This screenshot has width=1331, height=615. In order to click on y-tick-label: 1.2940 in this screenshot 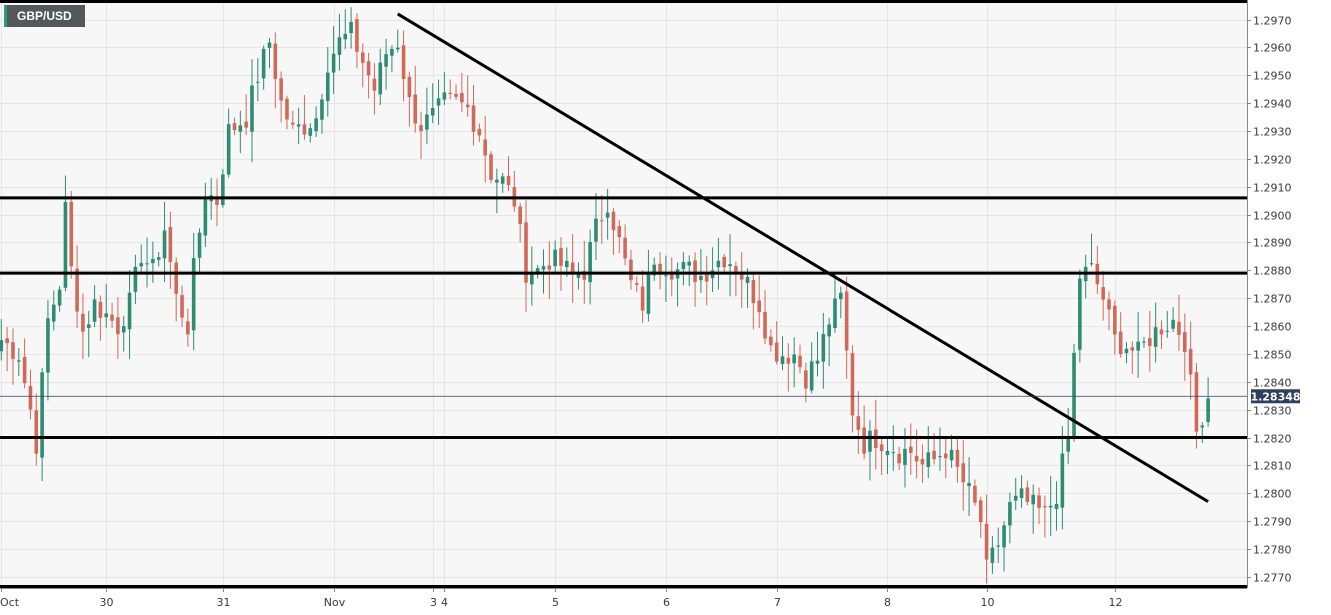, I will do `click(1272, 104)`.